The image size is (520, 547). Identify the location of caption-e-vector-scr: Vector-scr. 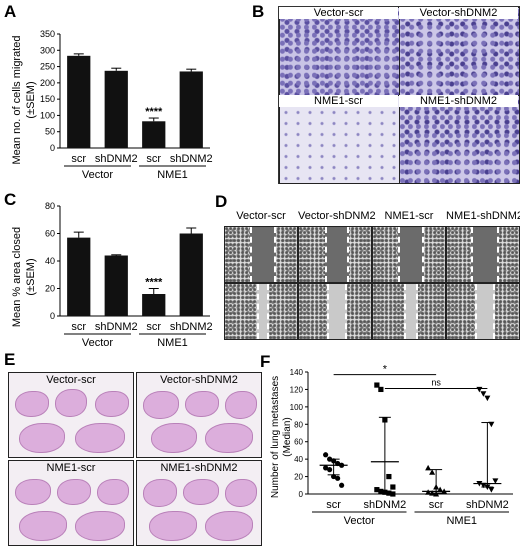
(71, 380).